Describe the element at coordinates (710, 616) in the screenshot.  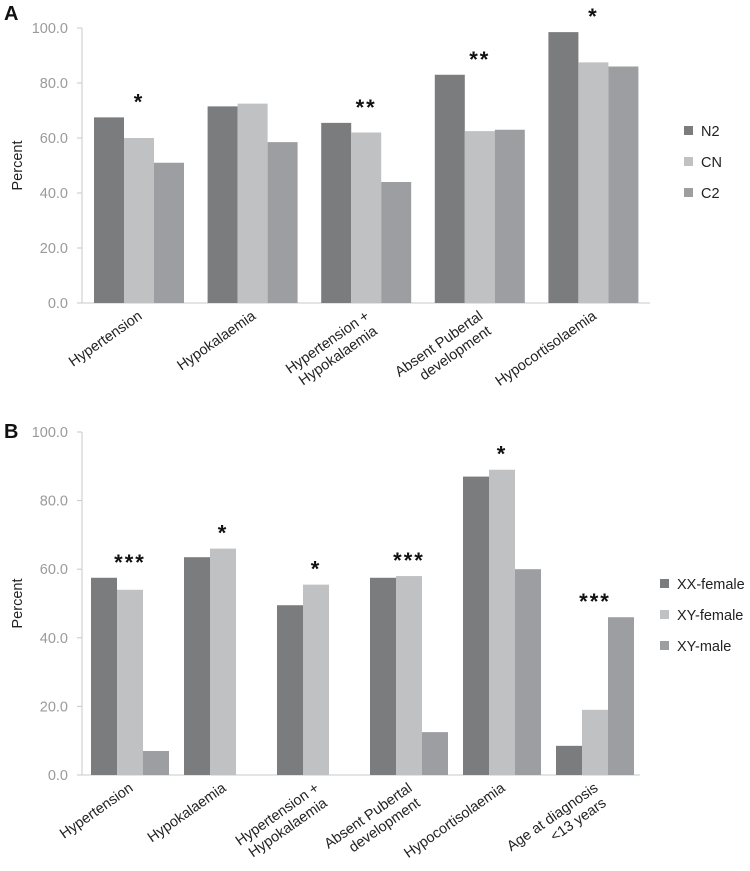
I see `legend-label: XY-female` at that location.